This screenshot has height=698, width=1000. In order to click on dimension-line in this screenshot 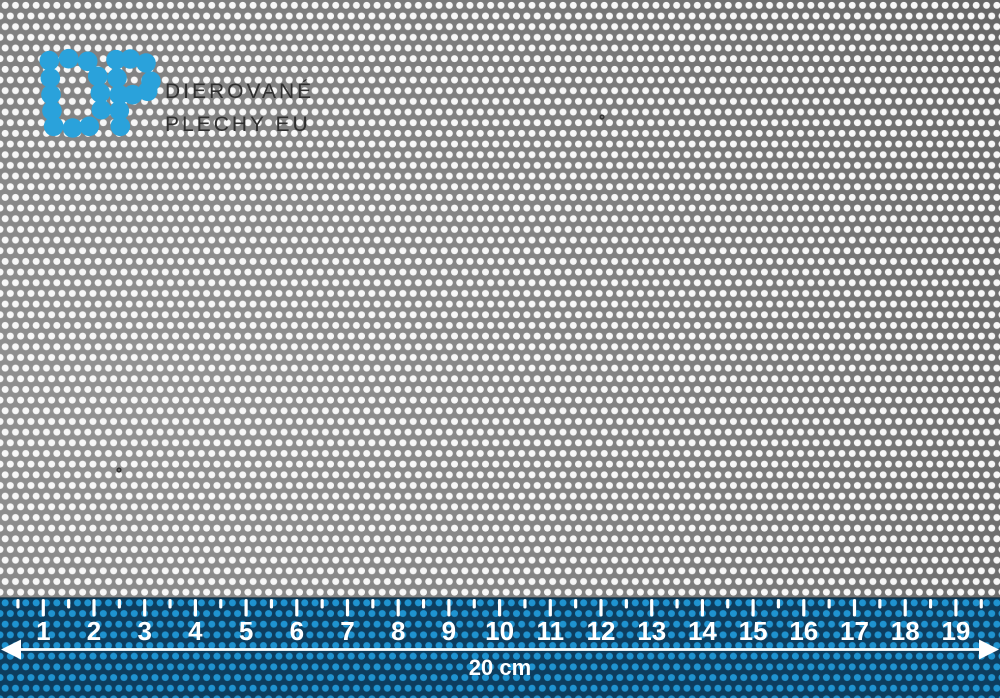, I will do `click(500, 649)`.